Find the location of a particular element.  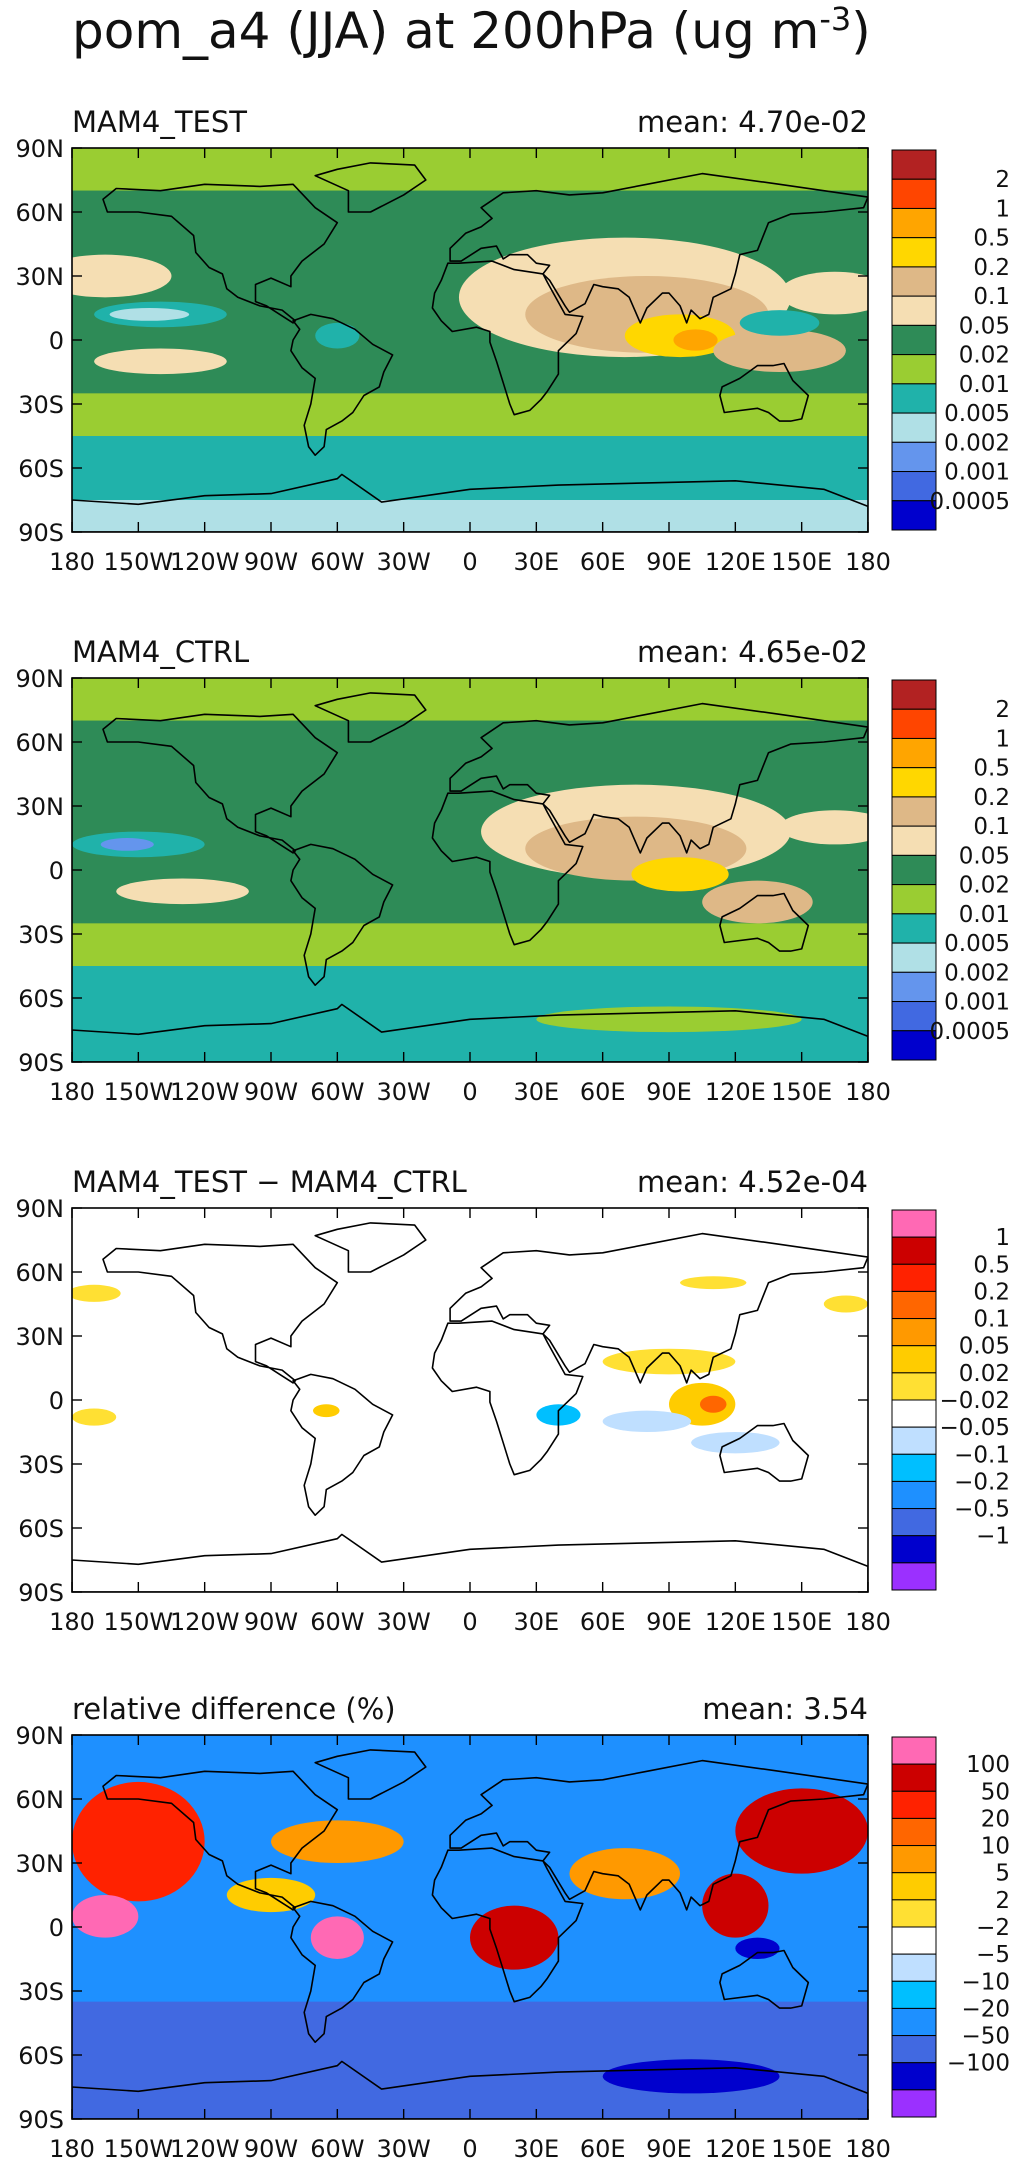

x-tick-label: 90E is located at coordinates (669, 1622).